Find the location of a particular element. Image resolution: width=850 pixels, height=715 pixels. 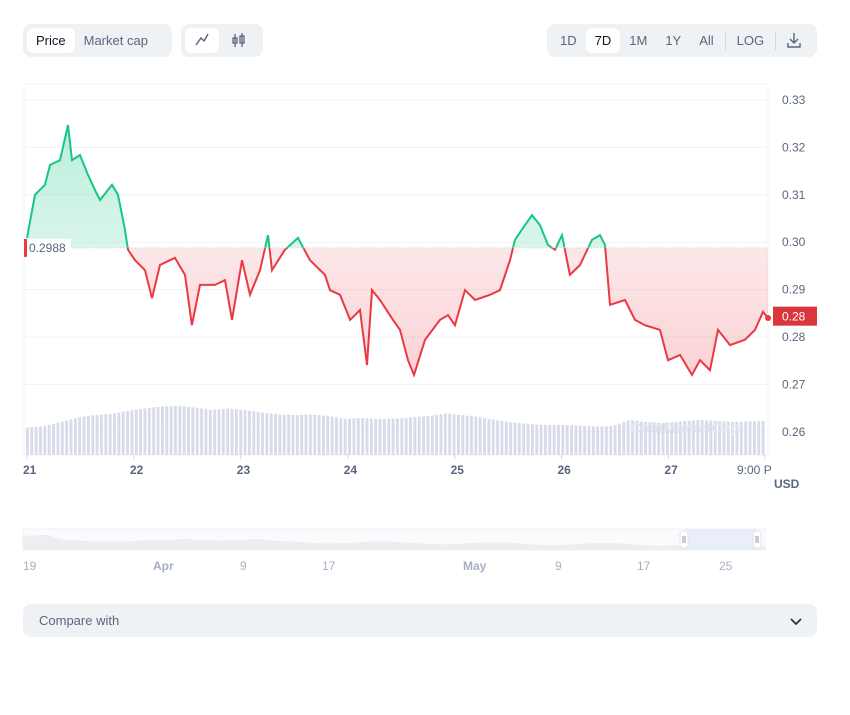

y-tick-label: 0.31 is located at coordinates (794, 195).